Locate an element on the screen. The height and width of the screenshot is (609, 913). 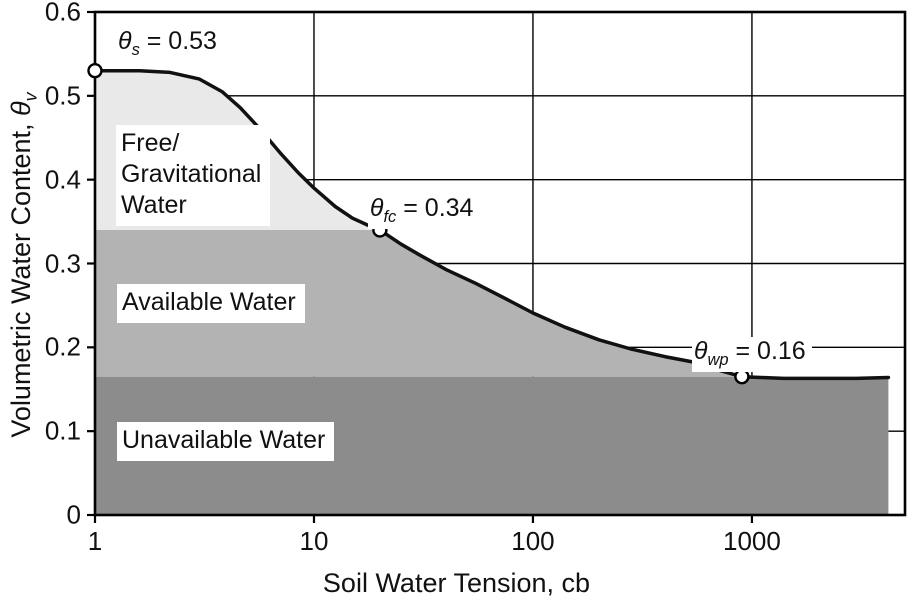
wilting-point-label: θwp = 0.16 is located at coordinates (751, 354).